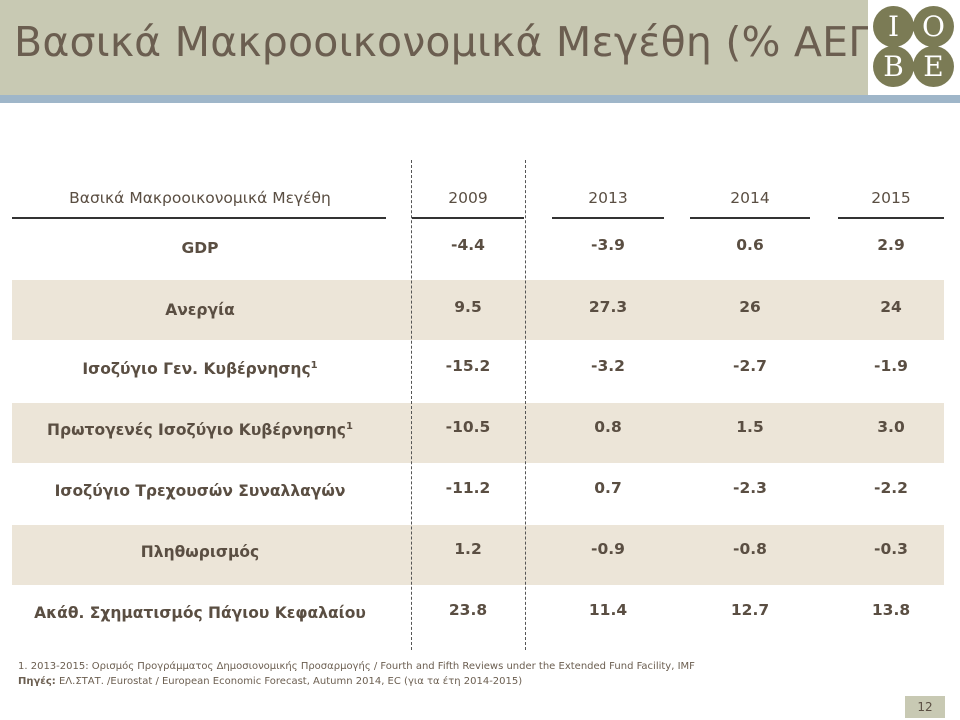 The height and width of the screenshot is (720, 960). I want to click on iobe-logo: I O B E, so click(914, 47).